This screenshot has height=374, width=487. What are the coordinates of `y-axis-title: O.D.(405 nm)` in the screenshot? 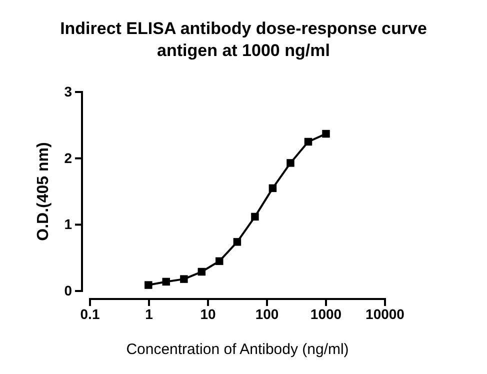 It's located at (43, 191).